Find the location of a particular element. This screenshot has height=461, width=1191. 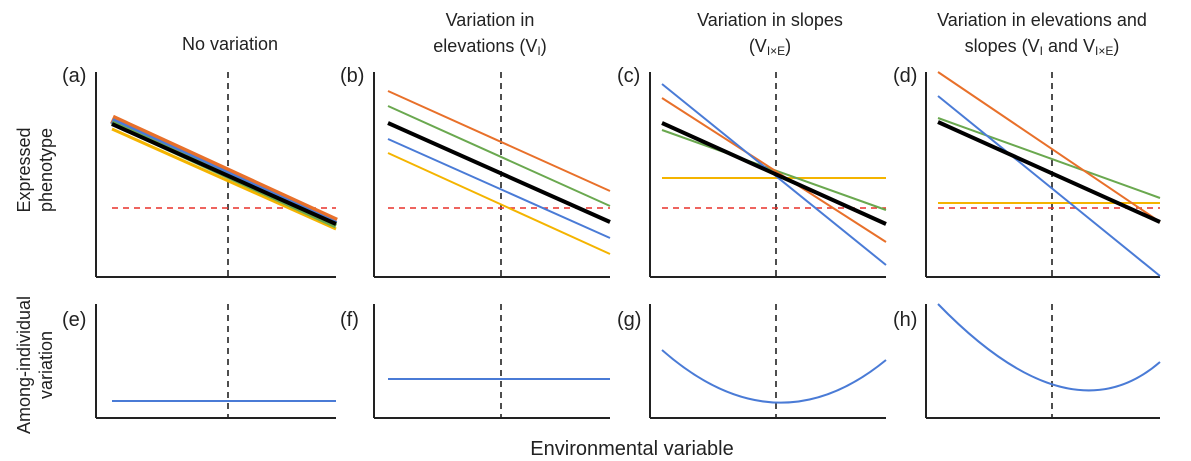

orange-norm-d is located at coordinates (1049, 147).